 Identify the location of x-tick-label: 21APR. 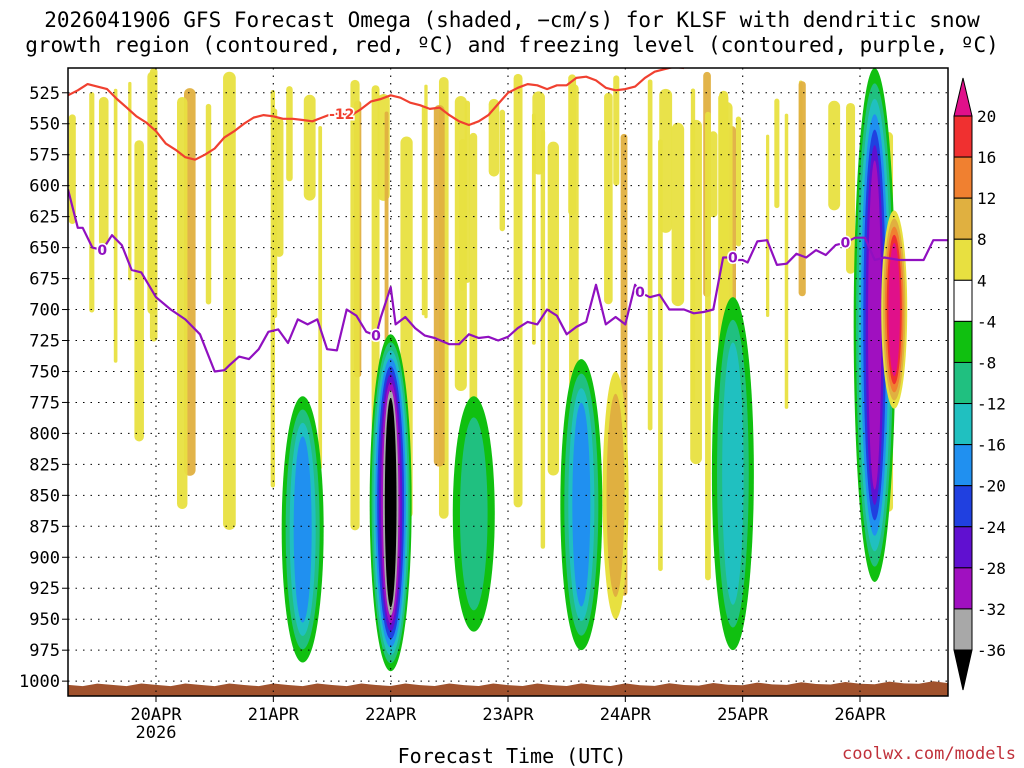
(274, 715).